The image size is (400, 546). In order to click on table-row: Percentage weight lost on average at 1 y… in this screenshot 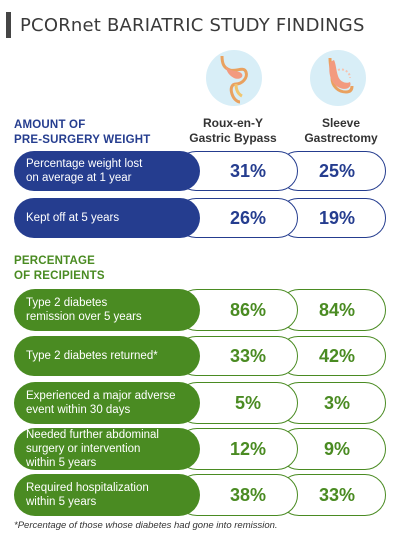, I will do `click(200, 171)`.